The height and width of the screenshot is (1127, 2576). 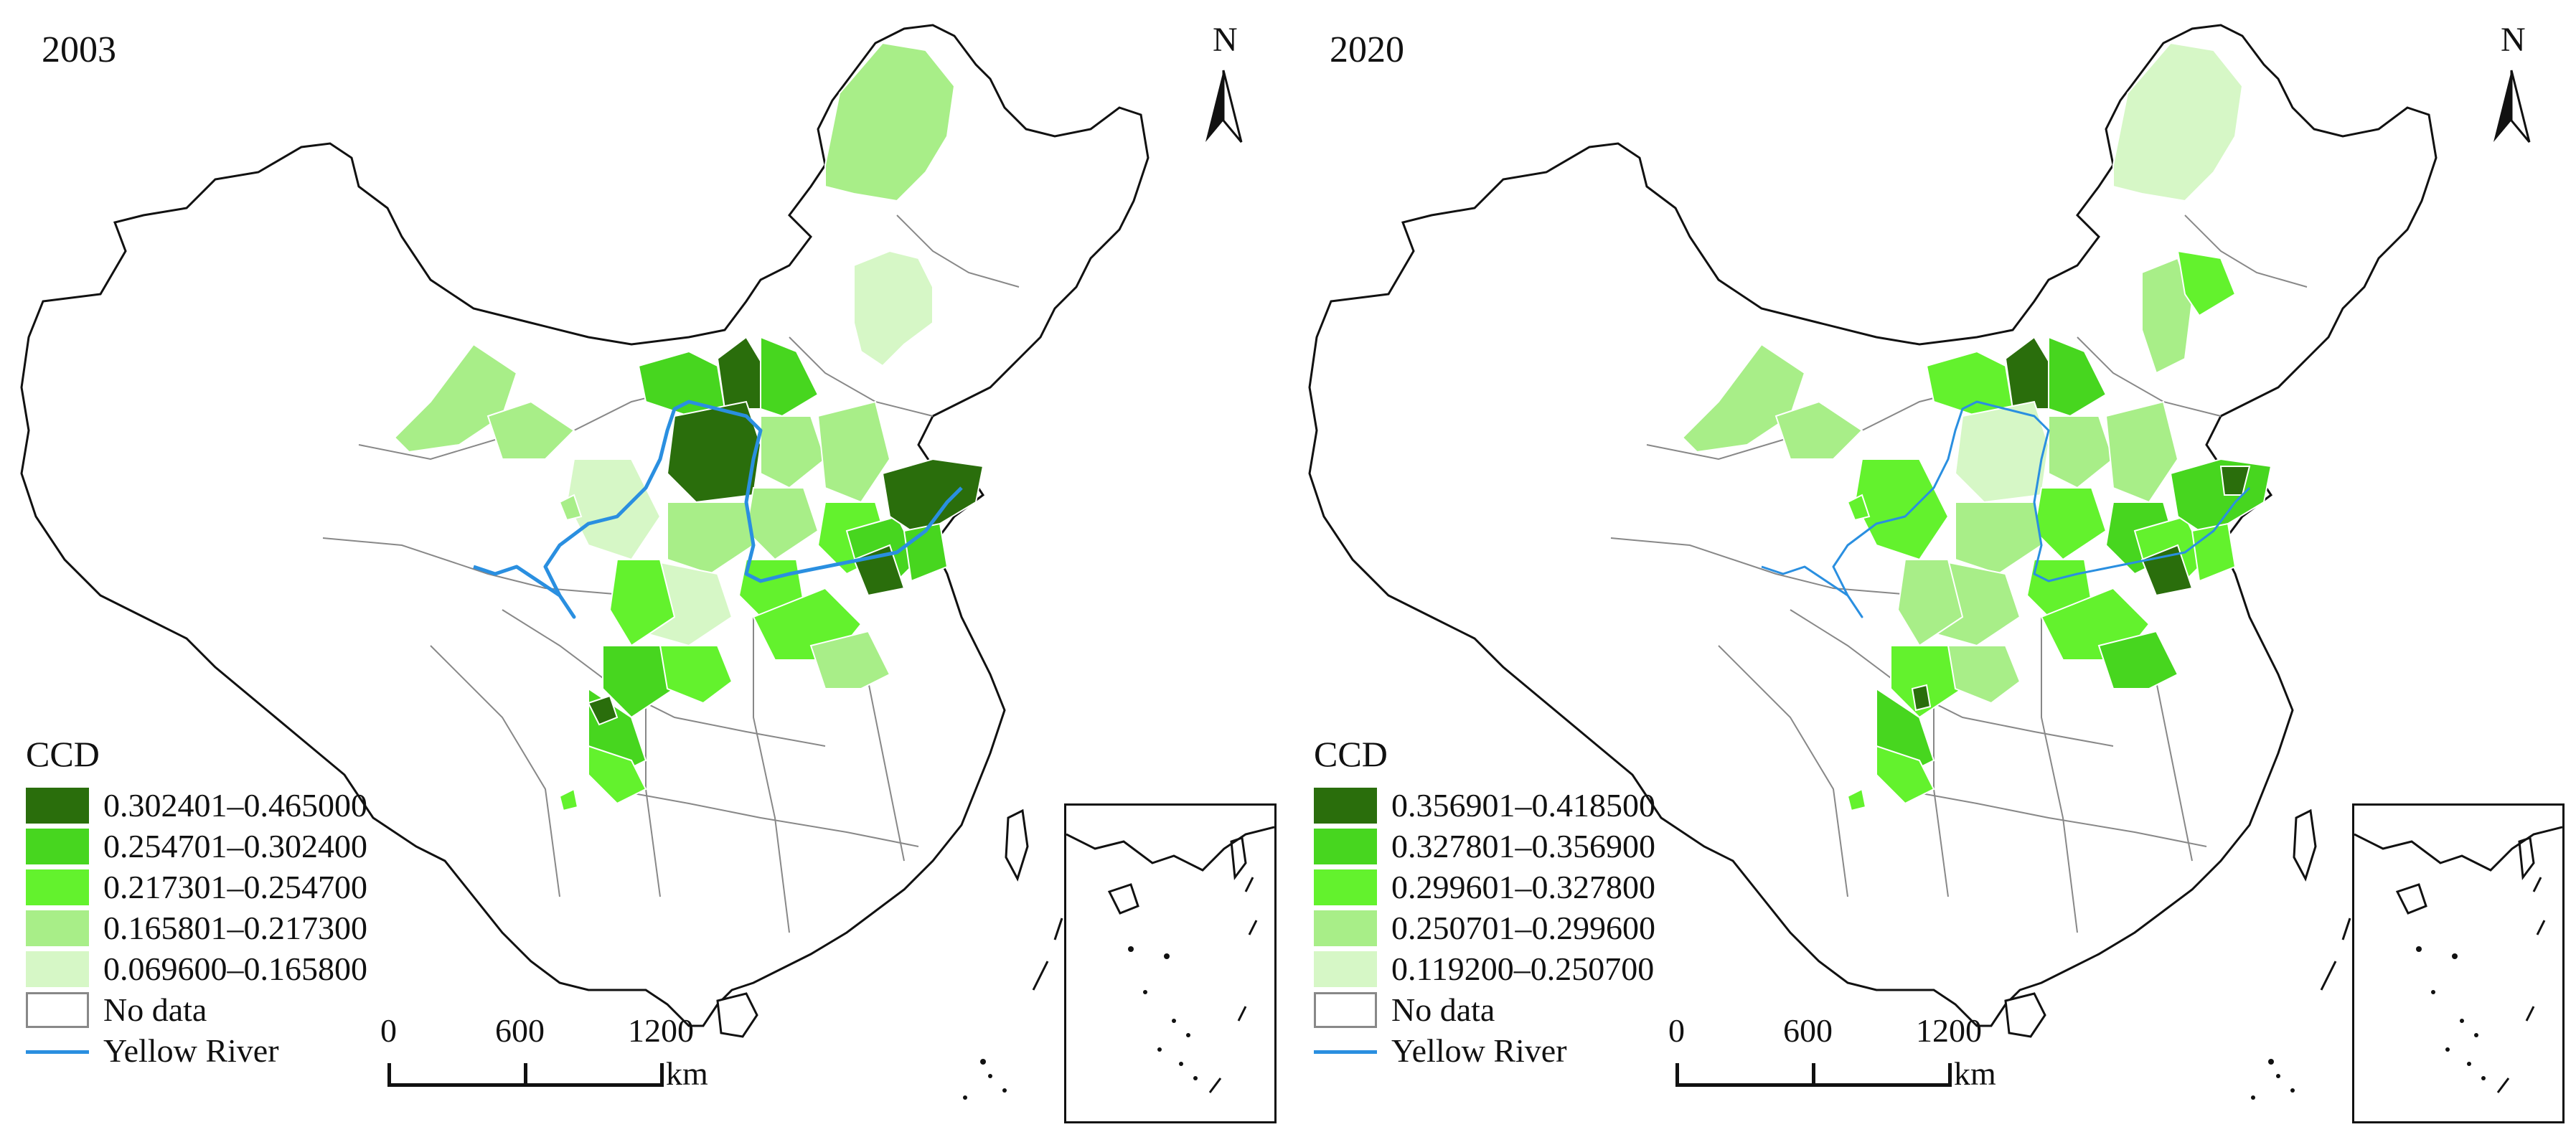 I want to click on region-yunnan-pt, so click(x=1856, y=800).